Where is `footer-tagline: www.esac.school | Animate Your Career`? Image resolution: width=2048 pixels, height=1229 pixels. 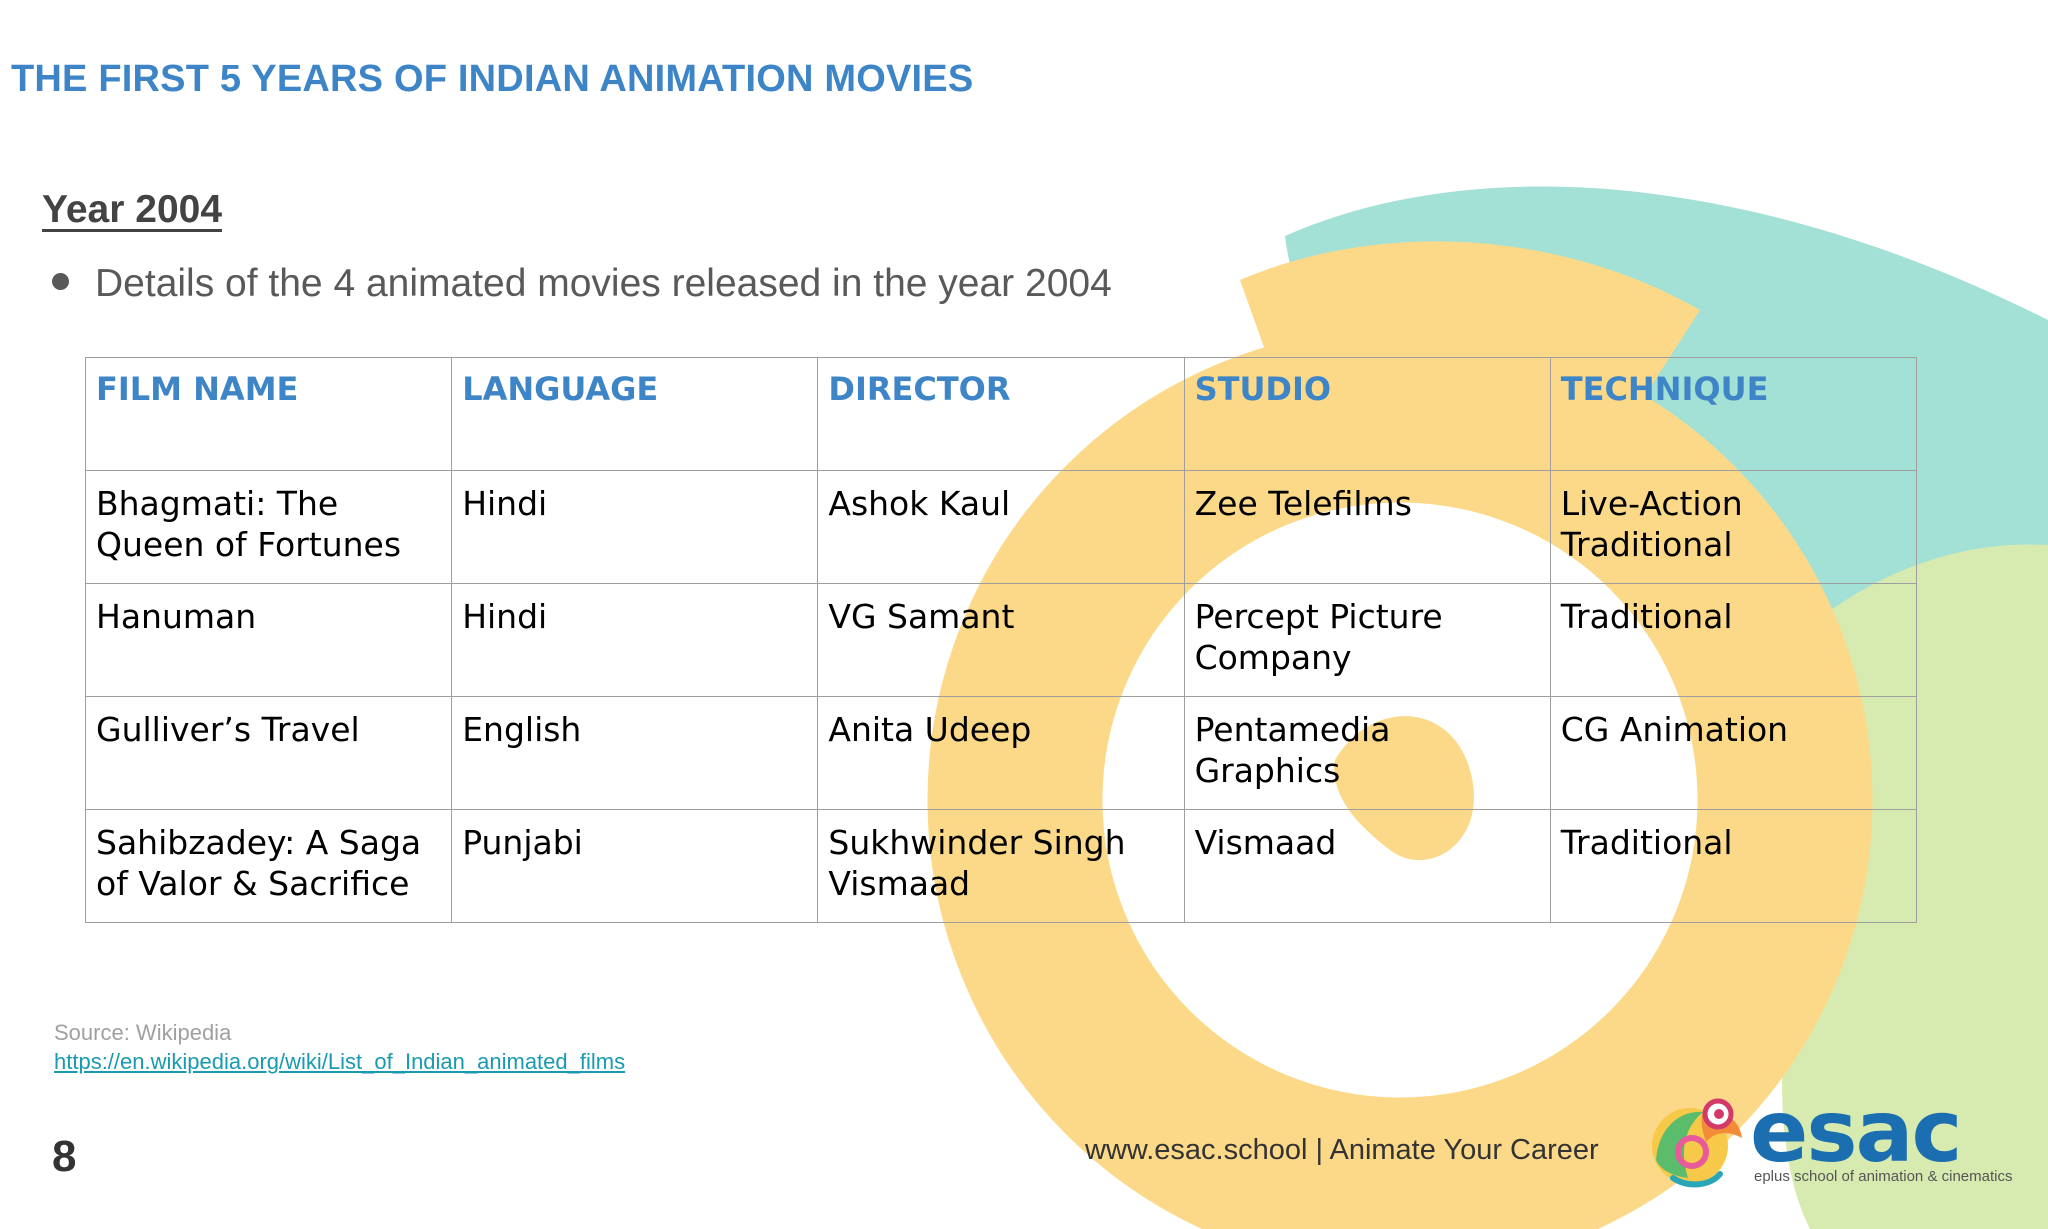
footer-tagline: www.esac.school | Animate Your Career is located at coordinates (1342, 1150).